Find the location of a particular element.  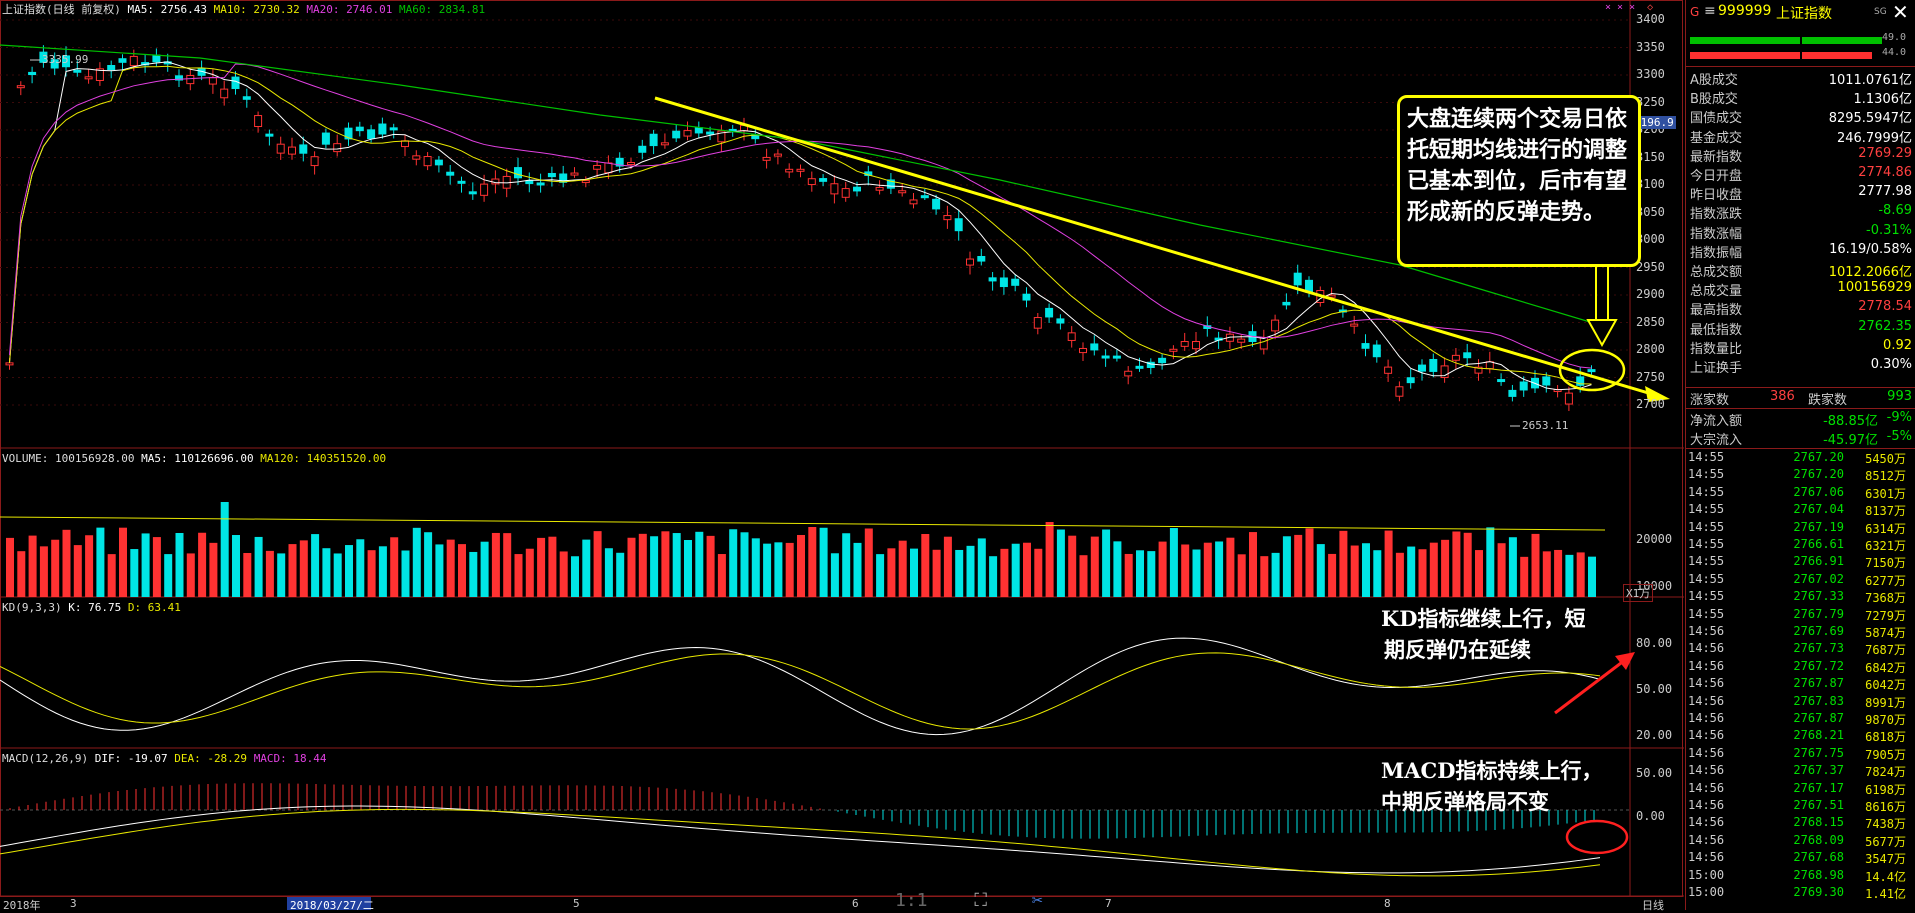

volume-bars is located at coordinates (803, 549).